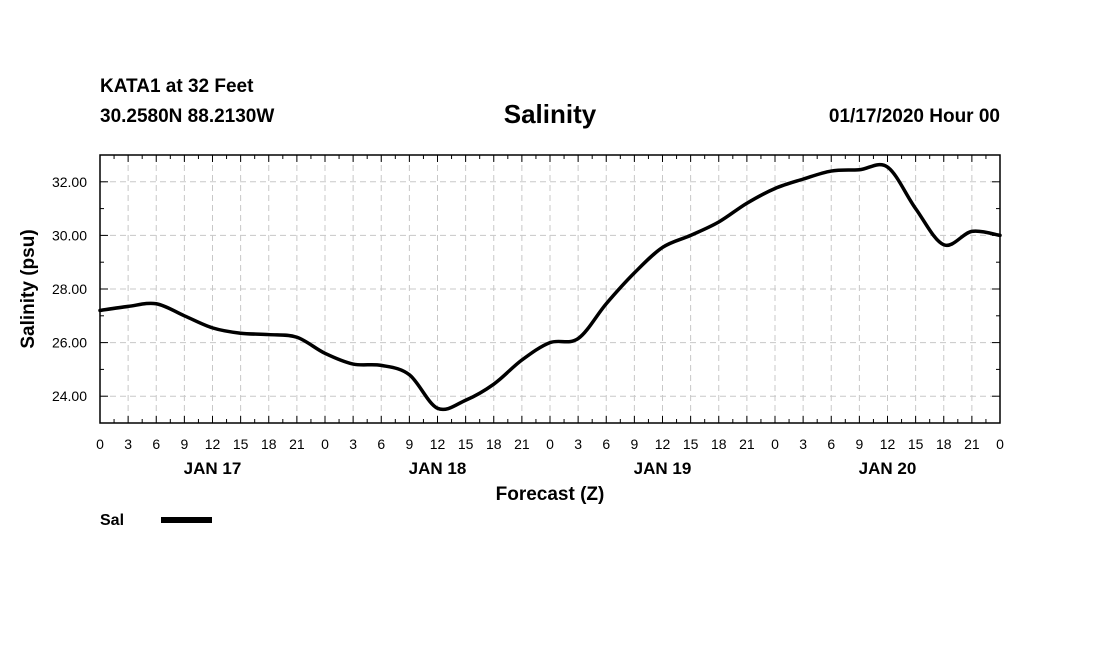 The image size is (1100, 650). Describe the element at coordinates (550, 494) in the screenshot. I see `x-axis-label: Forecast (Z)` at that location.